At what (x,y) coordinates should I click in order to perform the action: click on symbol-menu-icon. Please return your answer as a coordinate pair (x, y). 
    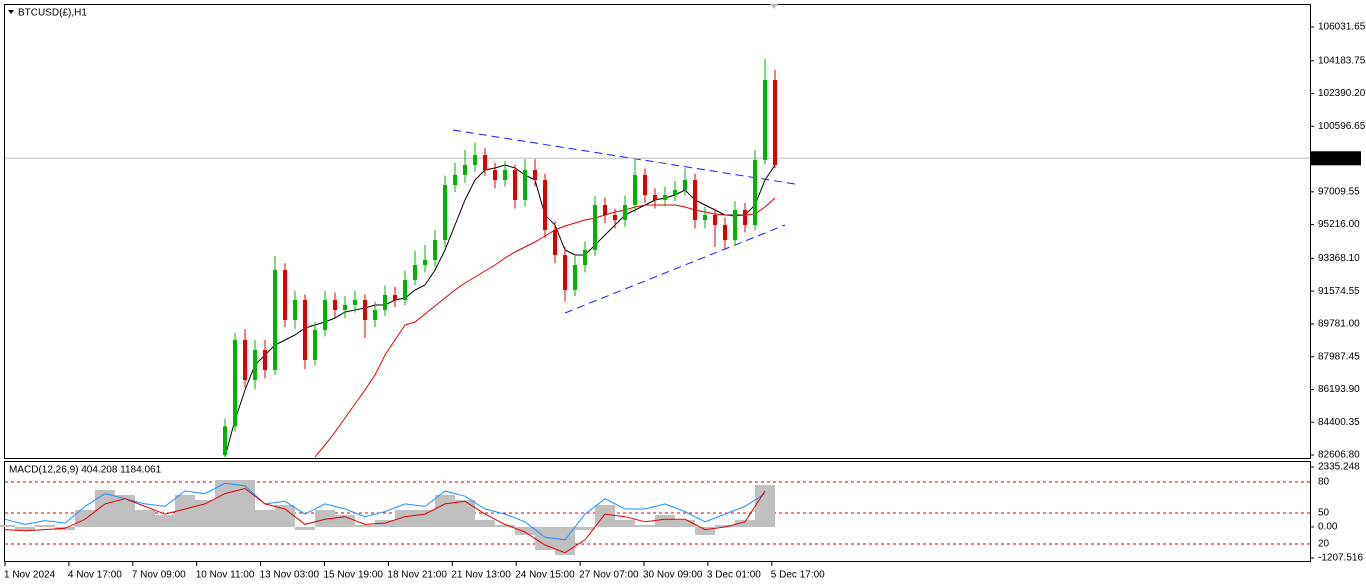
    Looking at the image, I should click on (11, 12).